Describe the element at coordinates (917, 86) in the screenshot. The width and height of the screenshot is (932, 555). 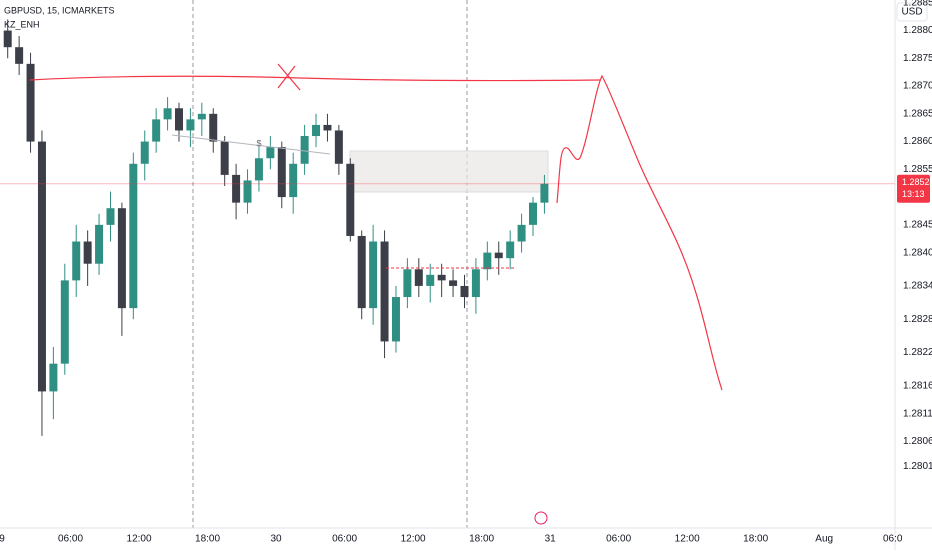
I see `y-tick-label: 1.28700` at that location.